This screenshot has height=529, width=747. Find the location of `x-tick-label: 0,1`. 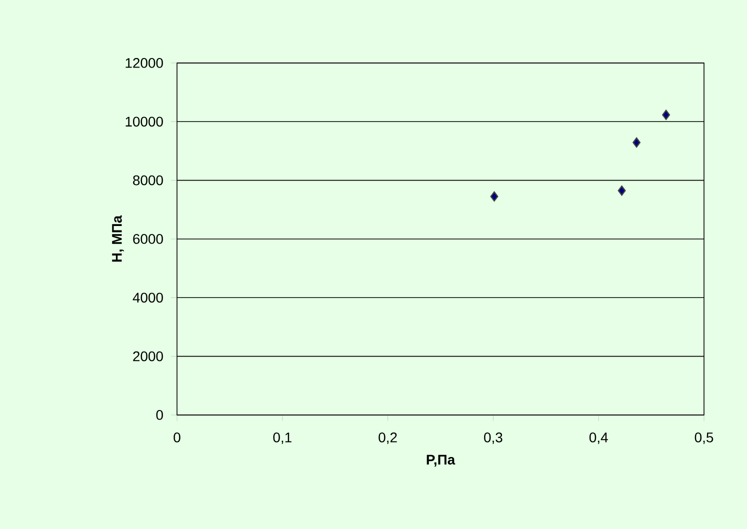

x-tick-label: 0,1 is located at coordinates (282, 438).